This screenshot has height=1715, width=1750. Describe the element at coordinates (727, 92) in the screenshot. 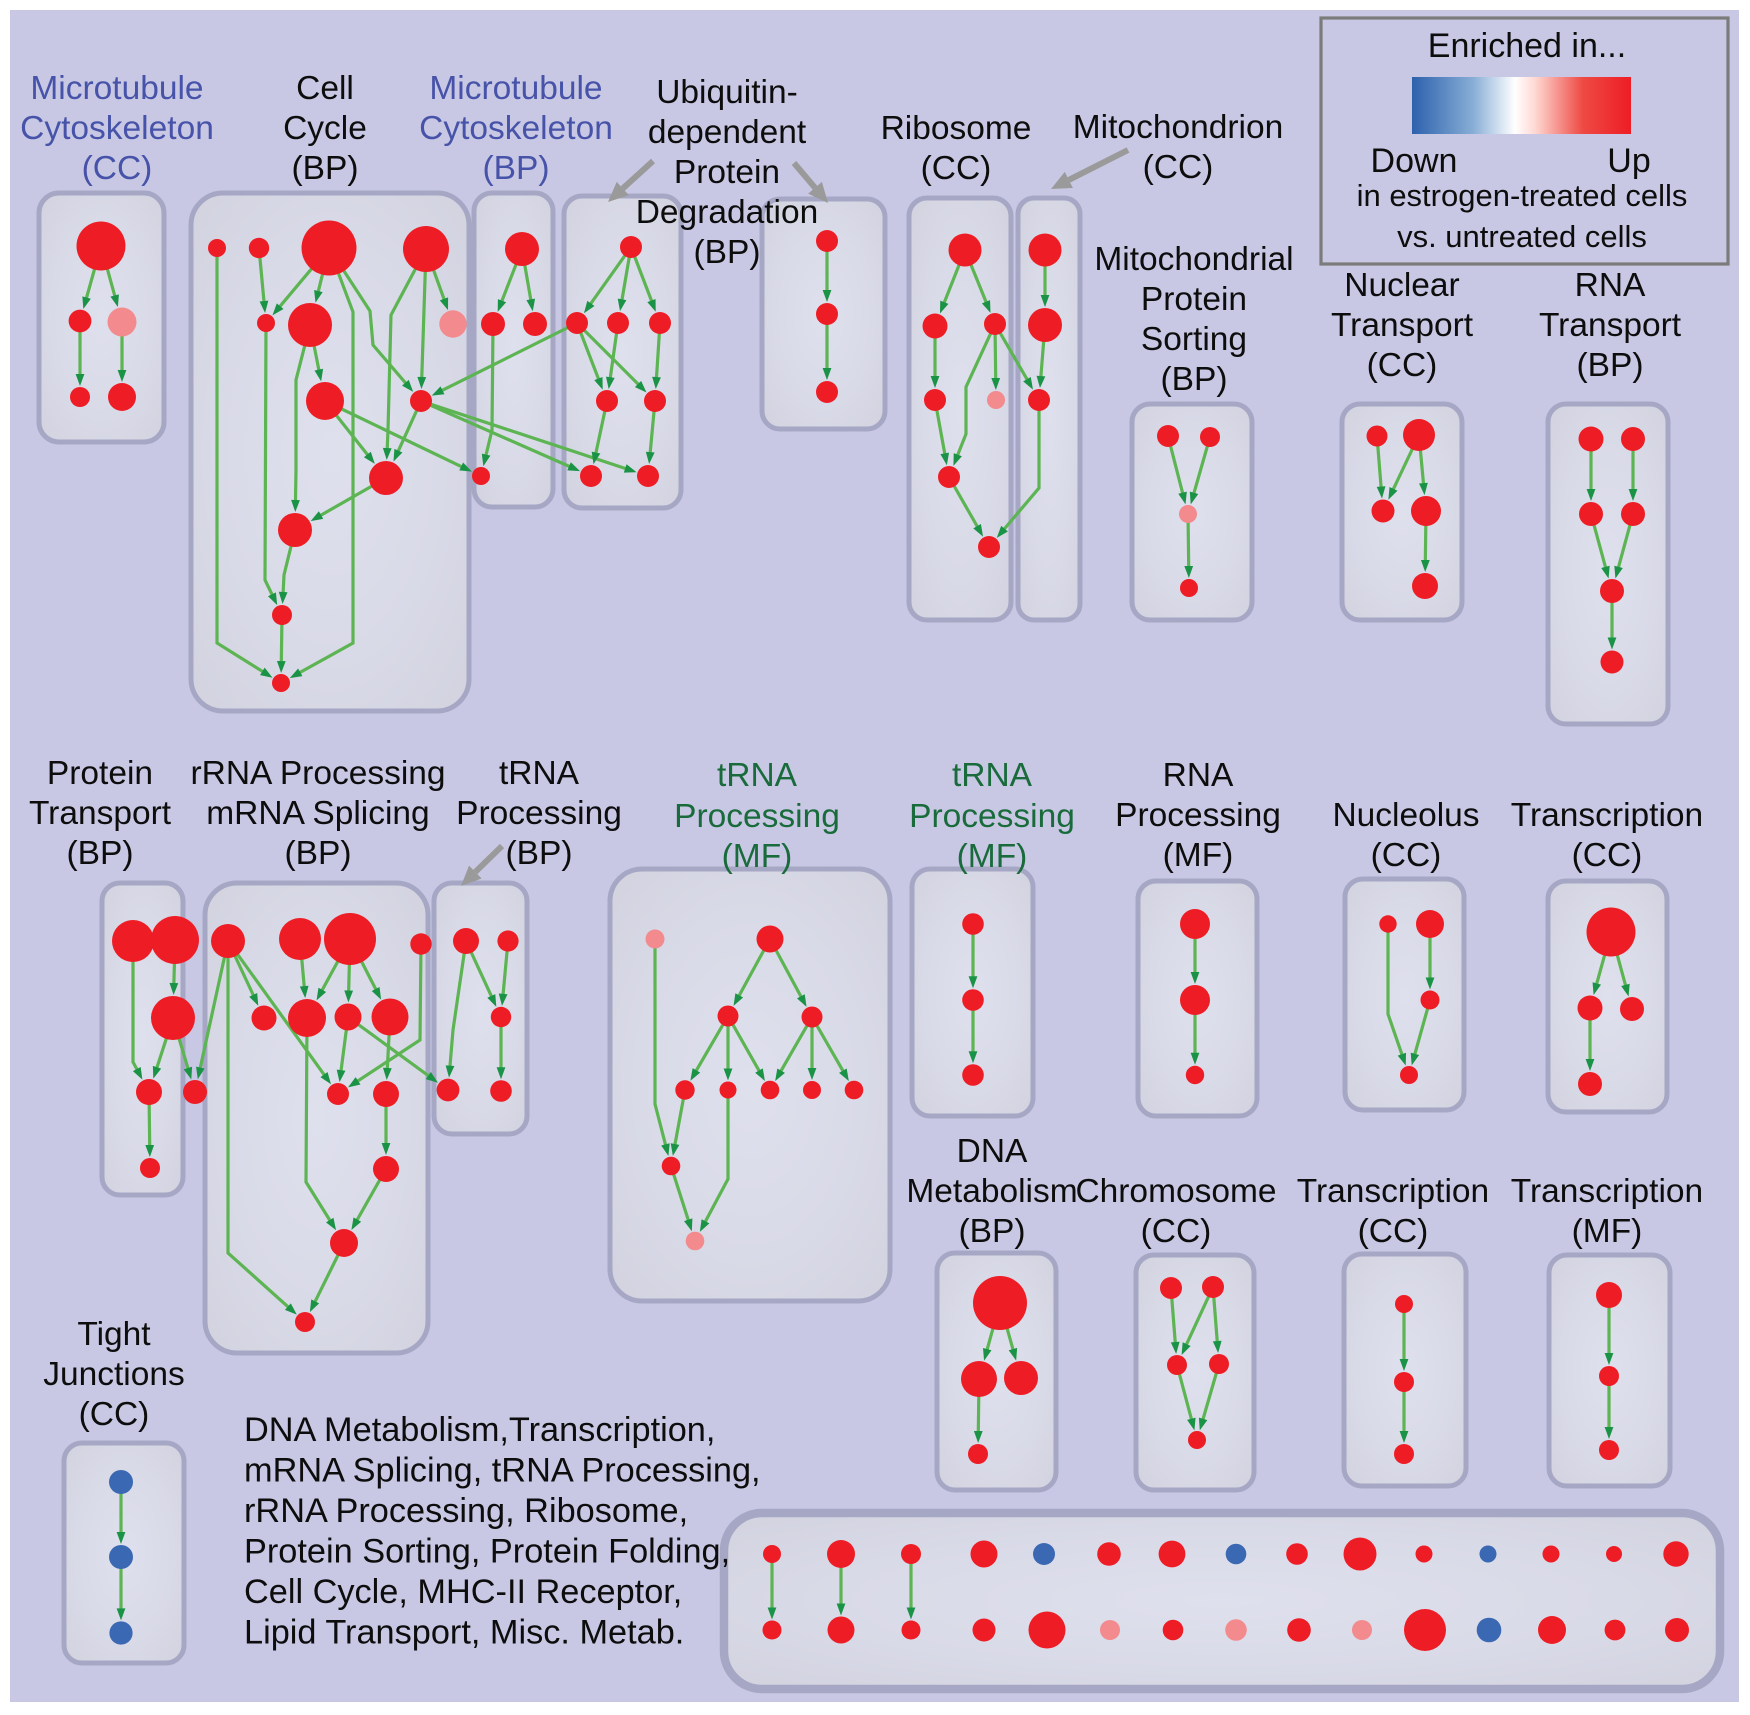

I see `svg-text: Ubiquitin-` at that location.